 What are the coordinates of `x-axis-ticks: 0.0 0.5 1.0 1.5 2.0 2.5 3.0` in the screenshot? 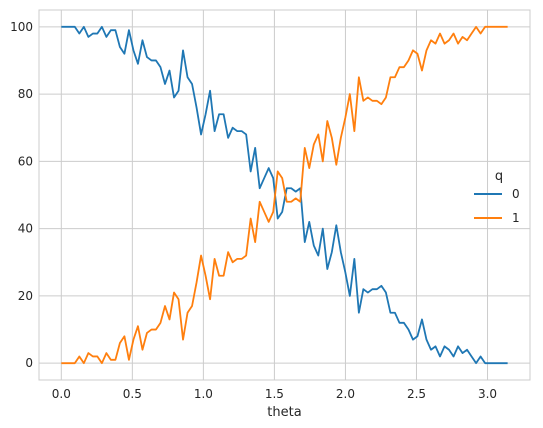 It's located at (274, 394).